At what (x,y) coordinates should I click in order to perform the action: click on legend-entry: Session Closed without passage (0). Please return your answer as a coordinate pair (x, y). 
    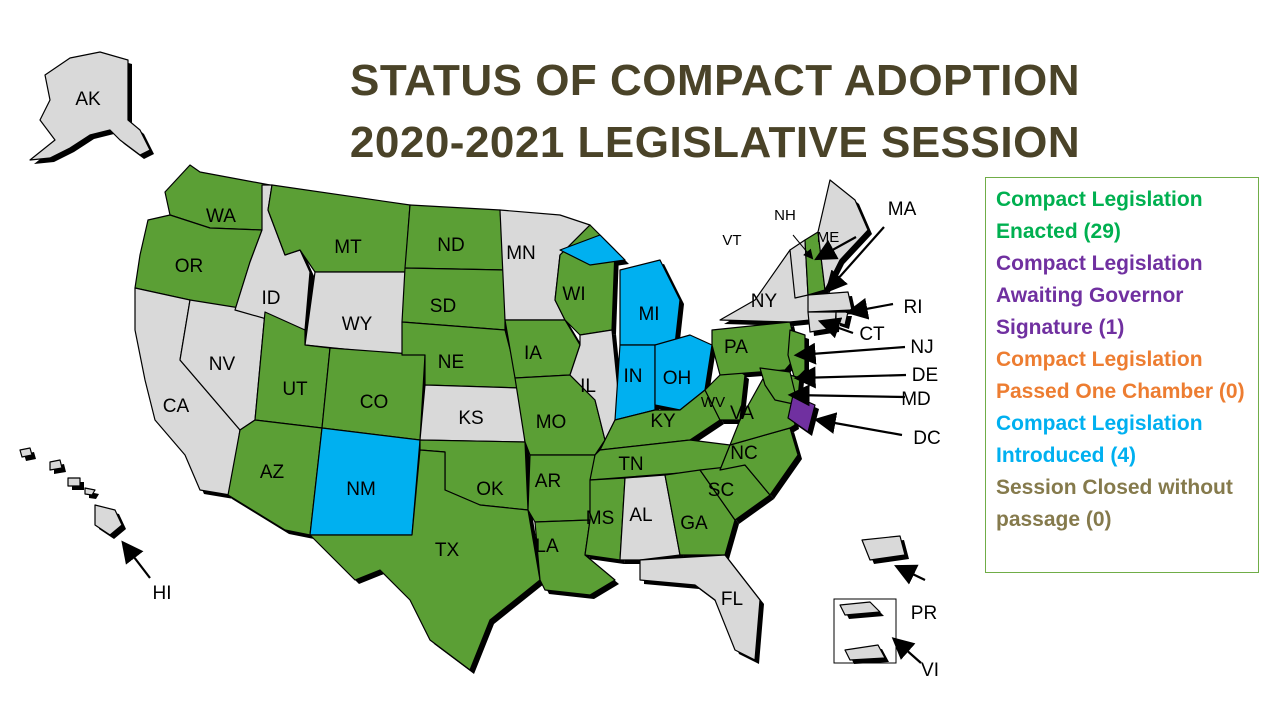
    Looking at the image, I should click on (1114, 503).